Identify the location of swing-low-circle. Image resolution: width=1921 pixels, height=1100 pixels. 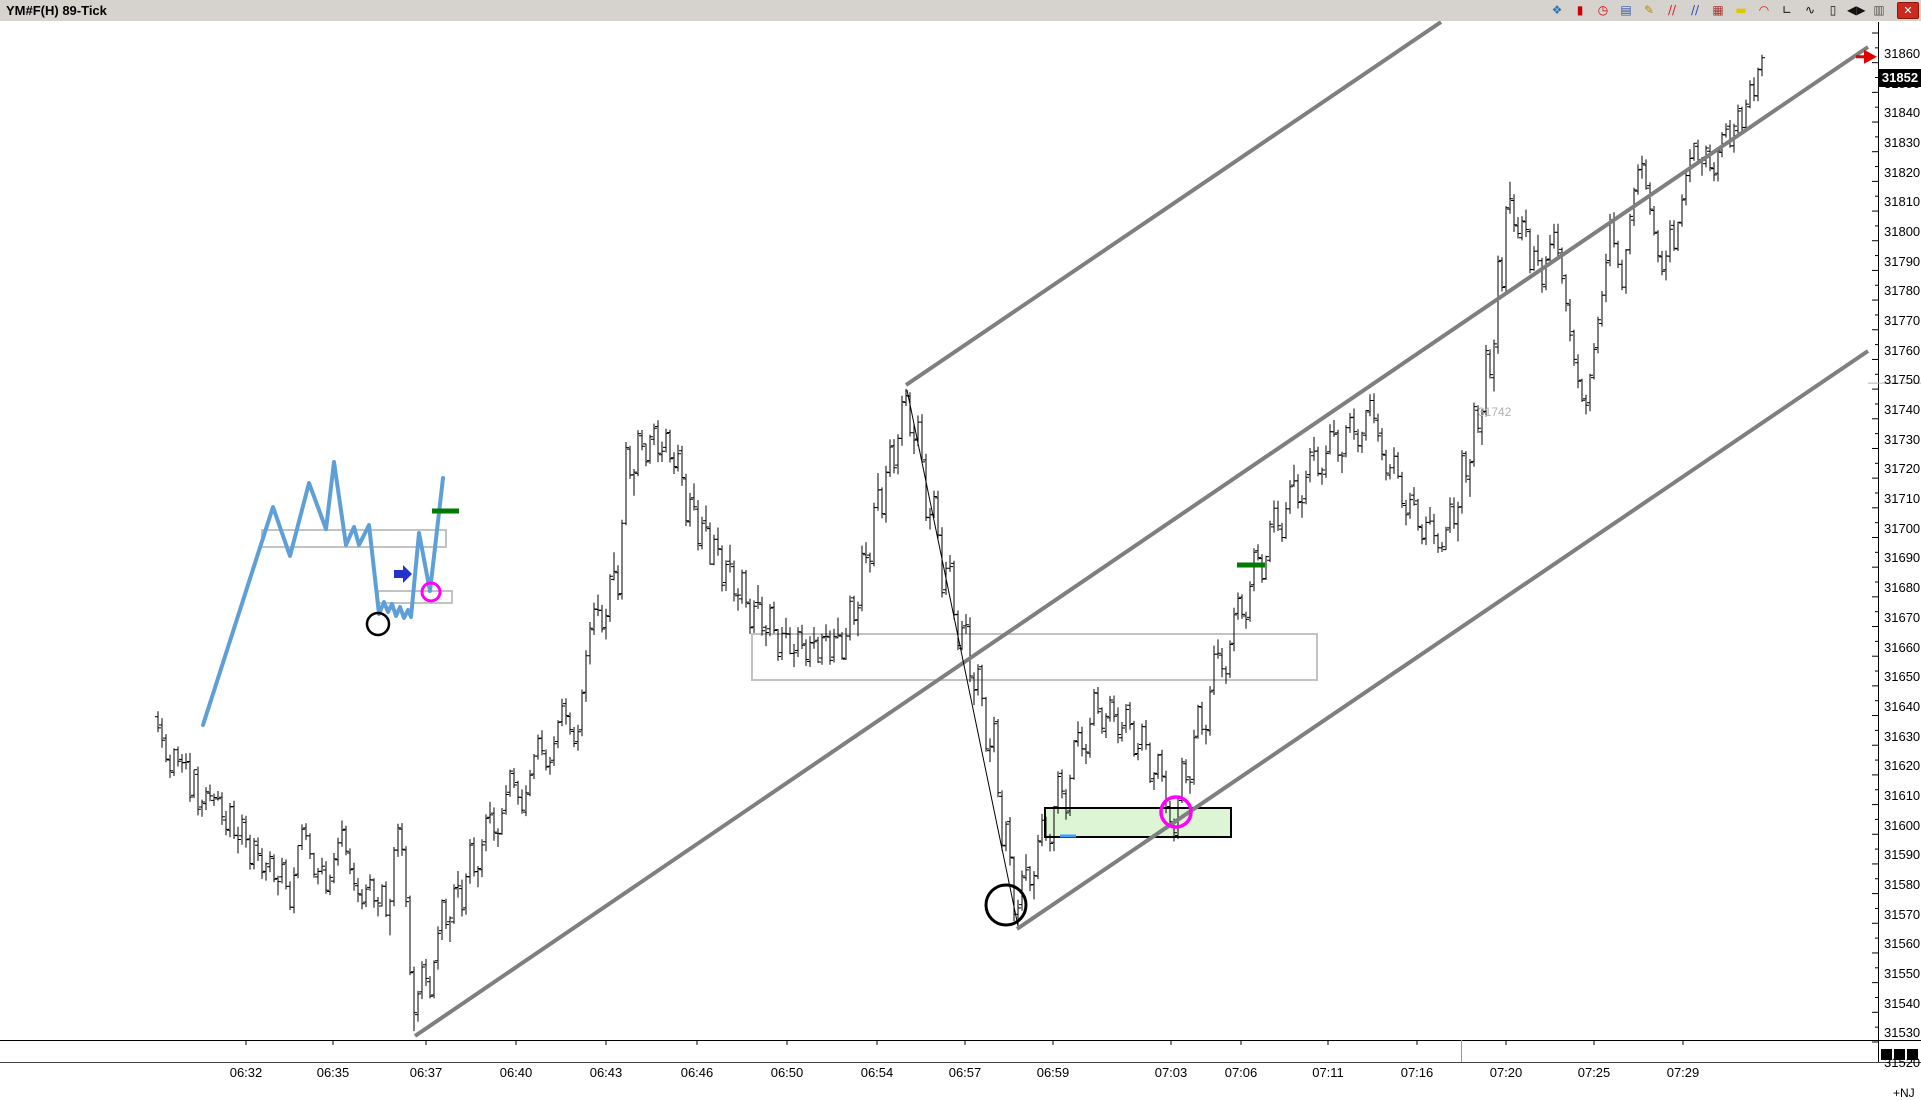
(1006, 905).